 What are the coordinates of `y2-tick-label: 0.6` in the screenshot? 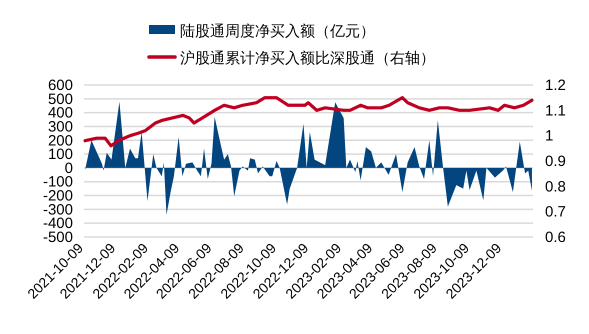 It's located at (555, 237).